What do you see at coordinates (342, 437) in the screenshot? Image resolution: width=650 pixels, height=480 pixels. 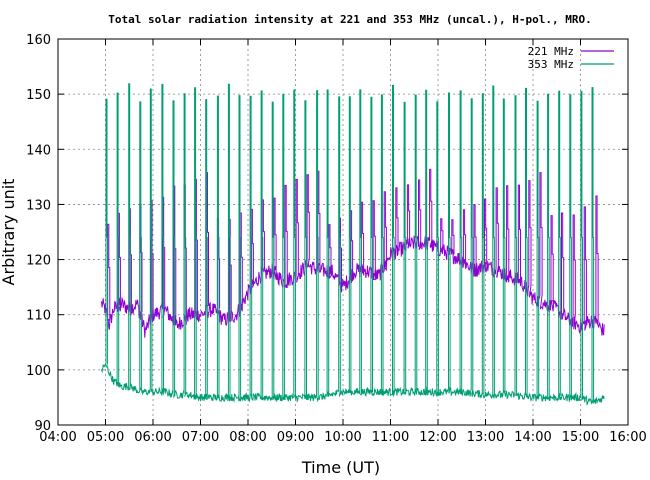 I see `x-tick-label: 10:00` at bounding box center [342, 437].